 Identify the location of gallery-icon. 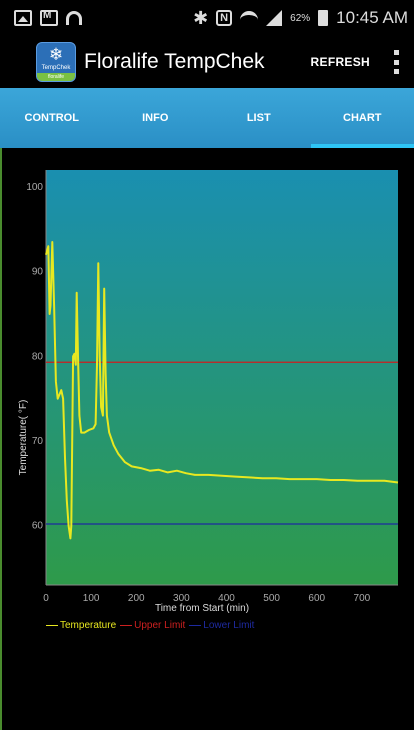
(23, 18).